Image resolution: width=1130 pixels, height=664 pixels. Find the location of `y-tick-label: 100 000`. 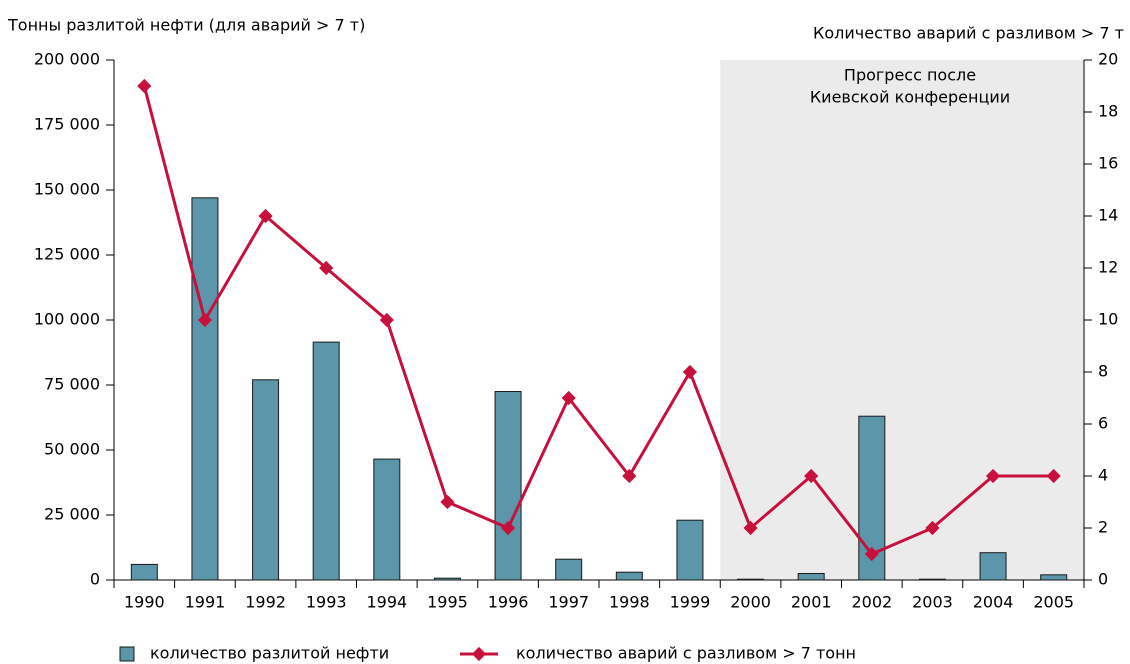

y-tick-label: 100 000 is located at coordinates (67, 319).